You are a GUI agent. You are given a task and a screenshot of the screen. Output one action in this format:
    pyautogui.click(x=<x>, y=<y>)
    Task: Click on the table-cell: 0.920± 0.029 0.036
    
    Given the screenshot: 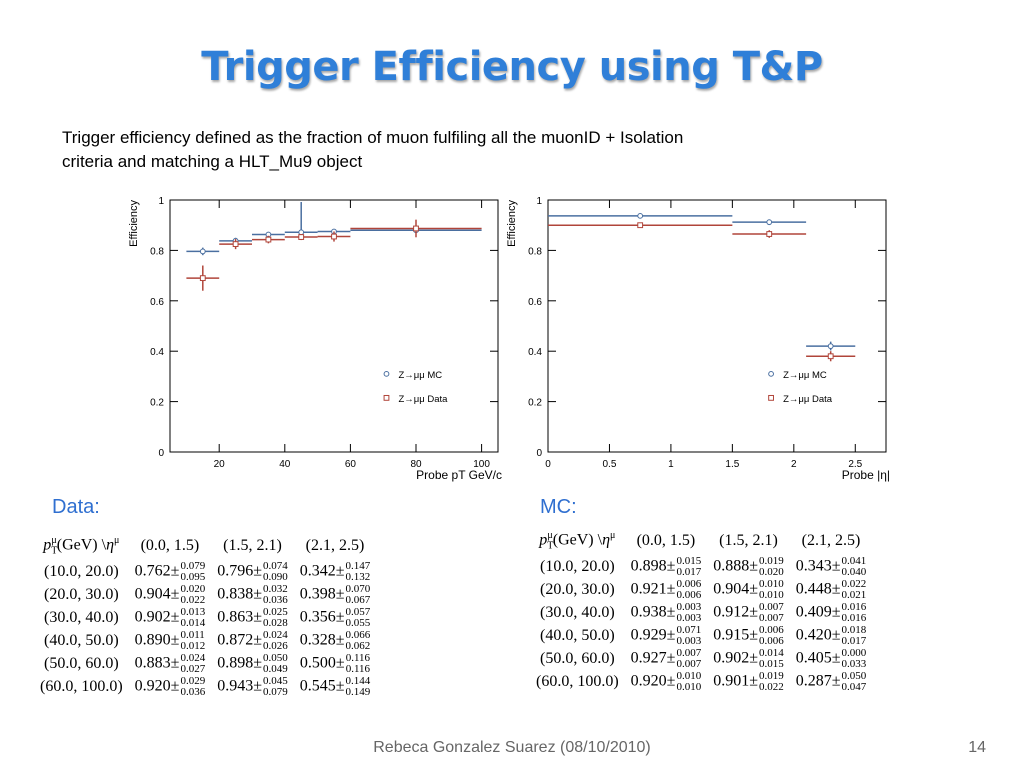 What is the action you would take?
    pyautogui.click(x=170, y=686)
    